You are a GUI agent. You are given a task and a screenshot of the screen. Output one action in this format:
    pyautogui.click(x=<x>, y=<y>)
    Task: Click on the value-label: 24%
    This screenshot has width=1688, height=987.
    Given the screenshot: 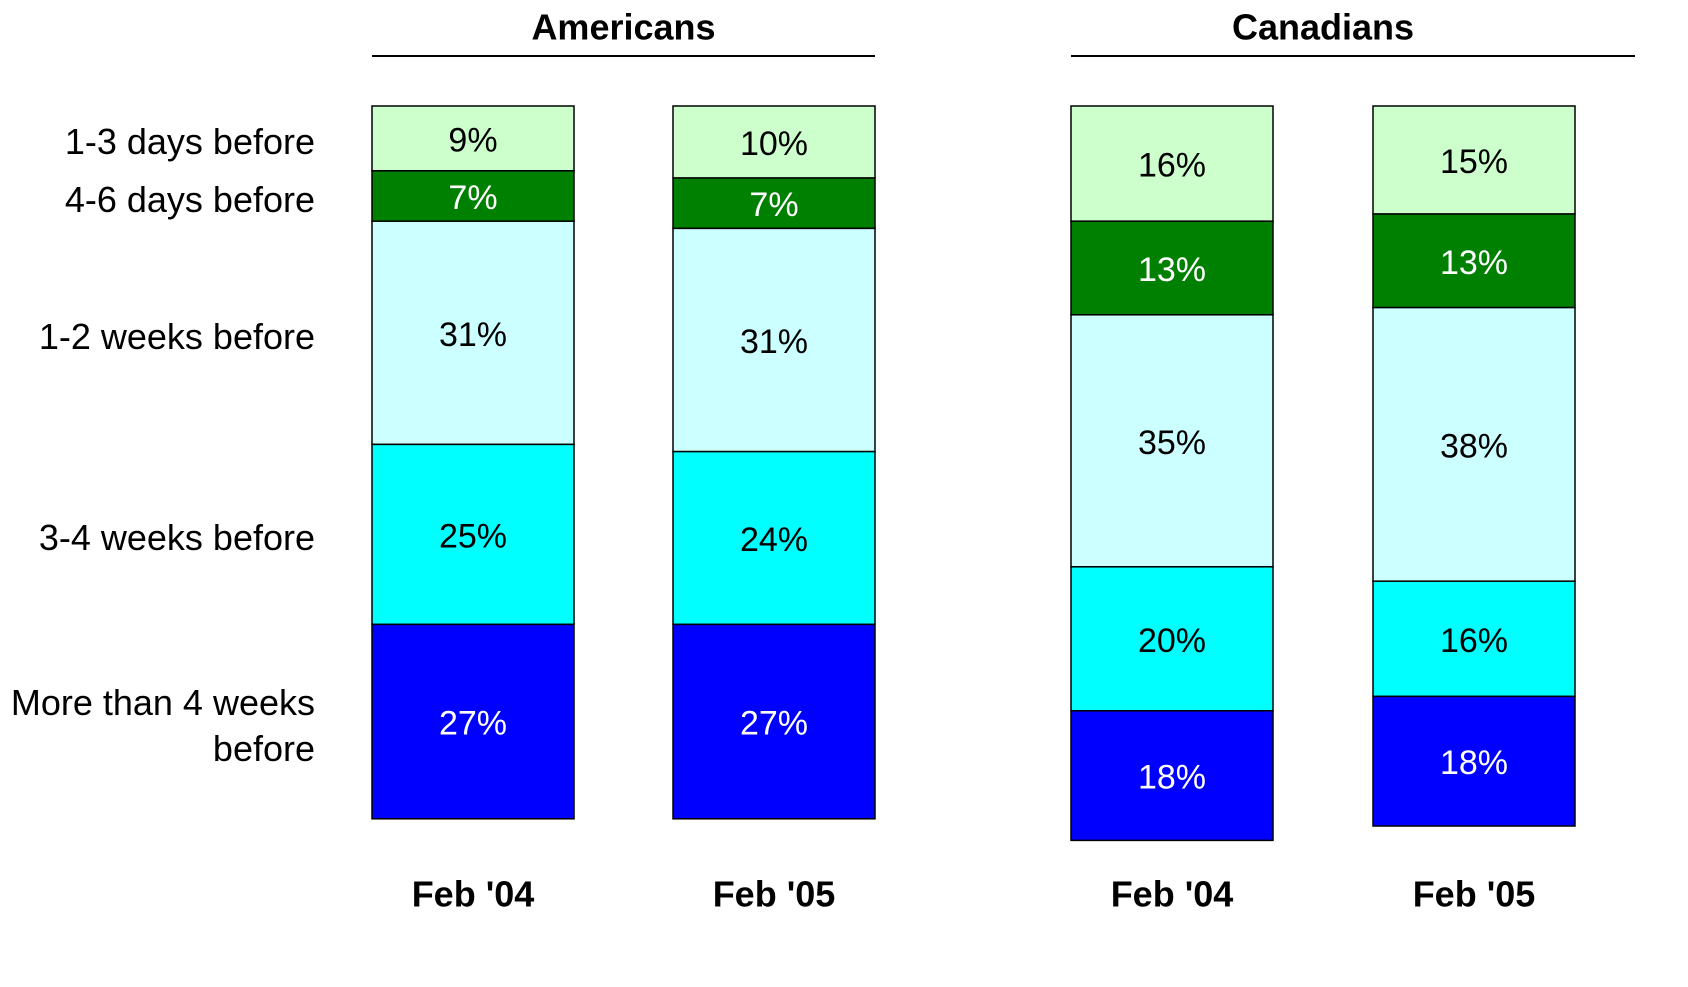 What is the action you would take?
    pyautogui.click(x=774, y=540)
    